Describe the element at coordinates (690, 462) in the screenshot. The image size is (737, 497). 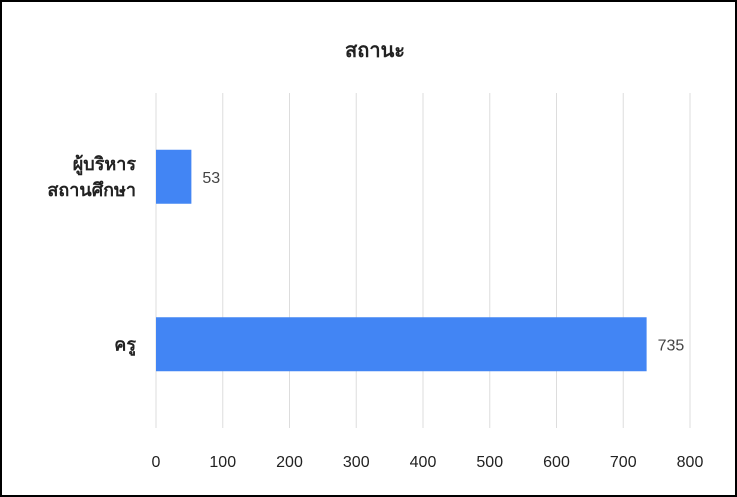
I see `x-tick-label: 800` at that location.